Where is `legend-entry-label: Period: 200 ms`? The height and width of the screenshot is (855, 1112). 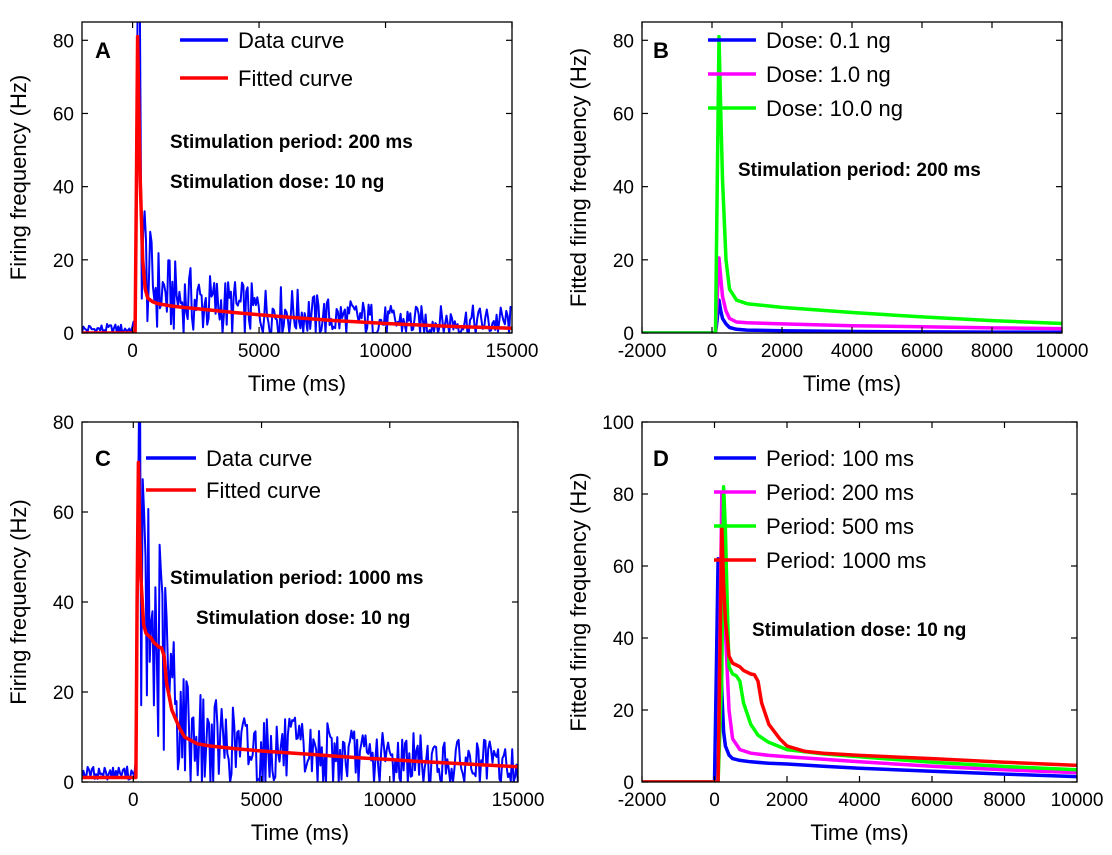 legend-entry-label: Period: 200 ms is located at coordinates (840, 492).